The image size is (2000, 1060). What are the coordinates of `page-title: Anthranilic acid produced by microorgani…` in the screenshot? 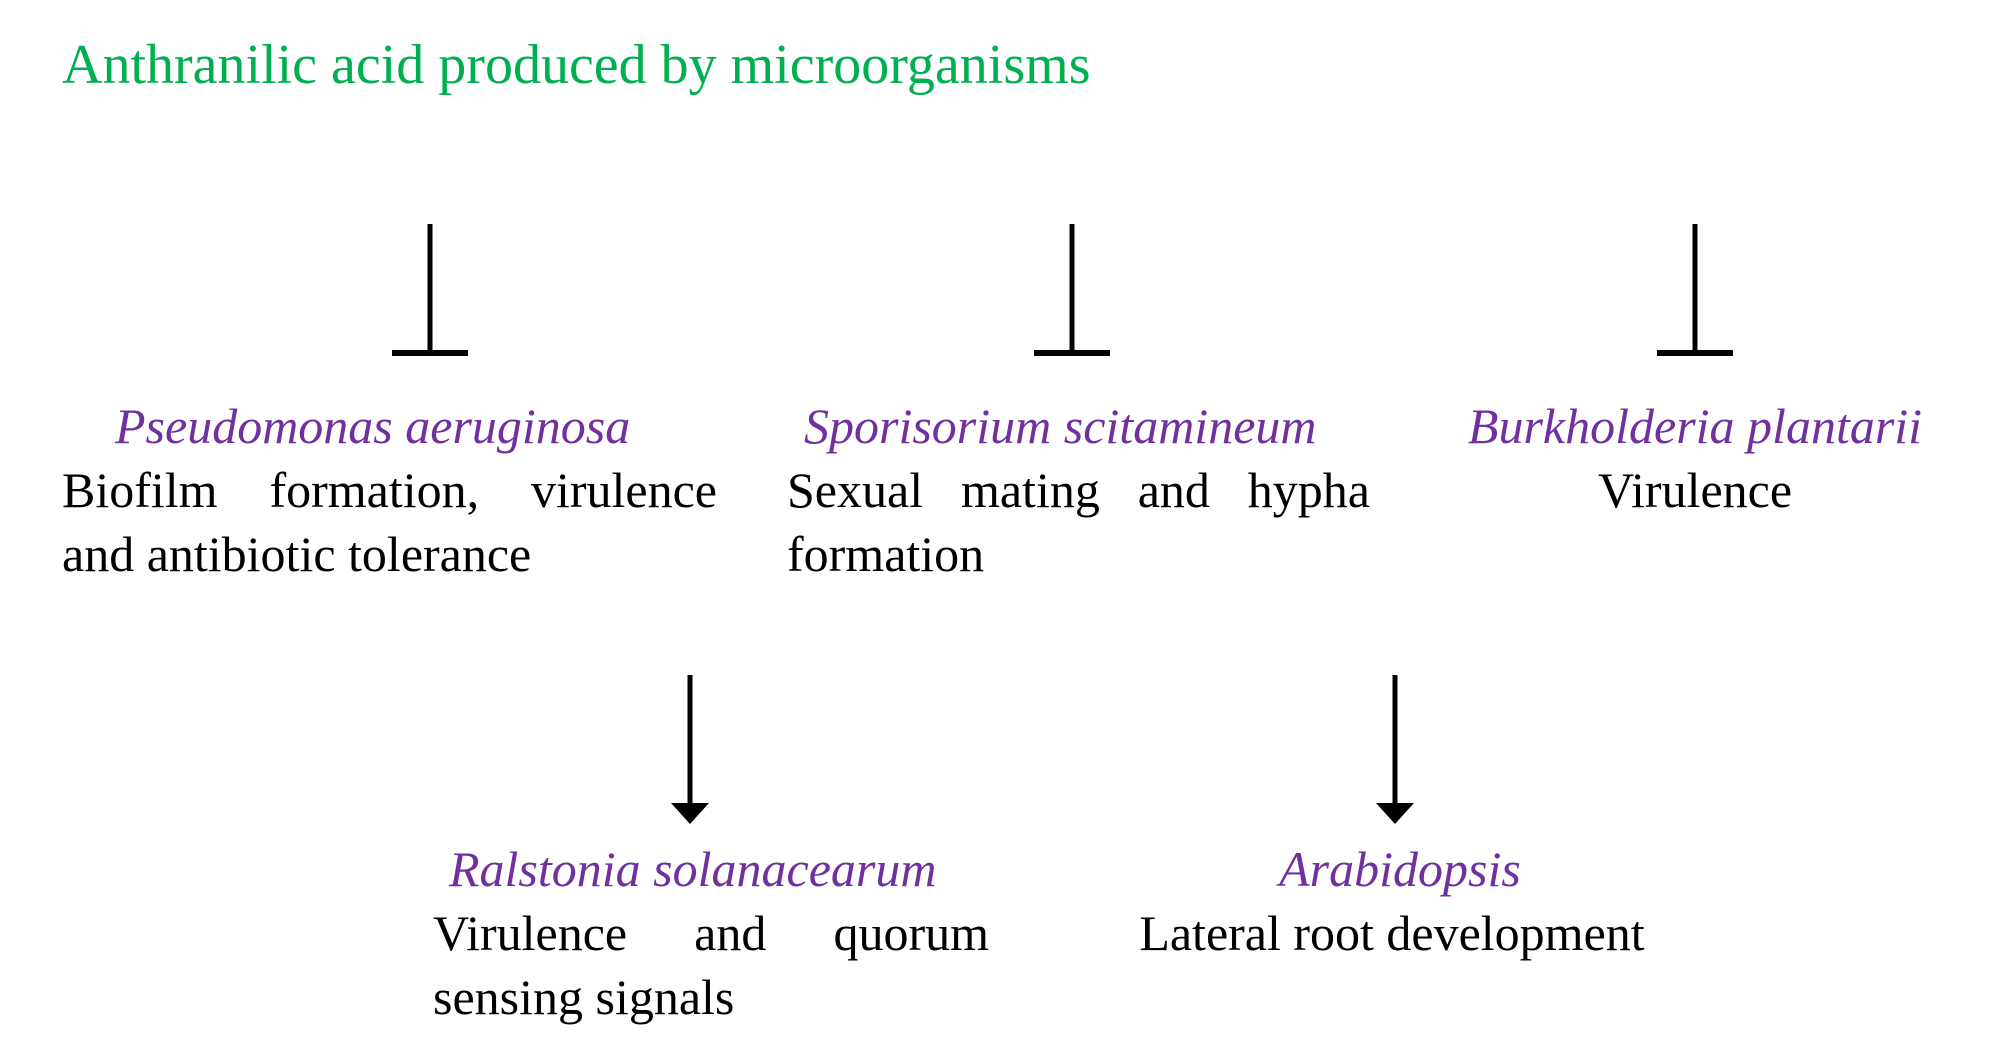 It's located at (576, 65).